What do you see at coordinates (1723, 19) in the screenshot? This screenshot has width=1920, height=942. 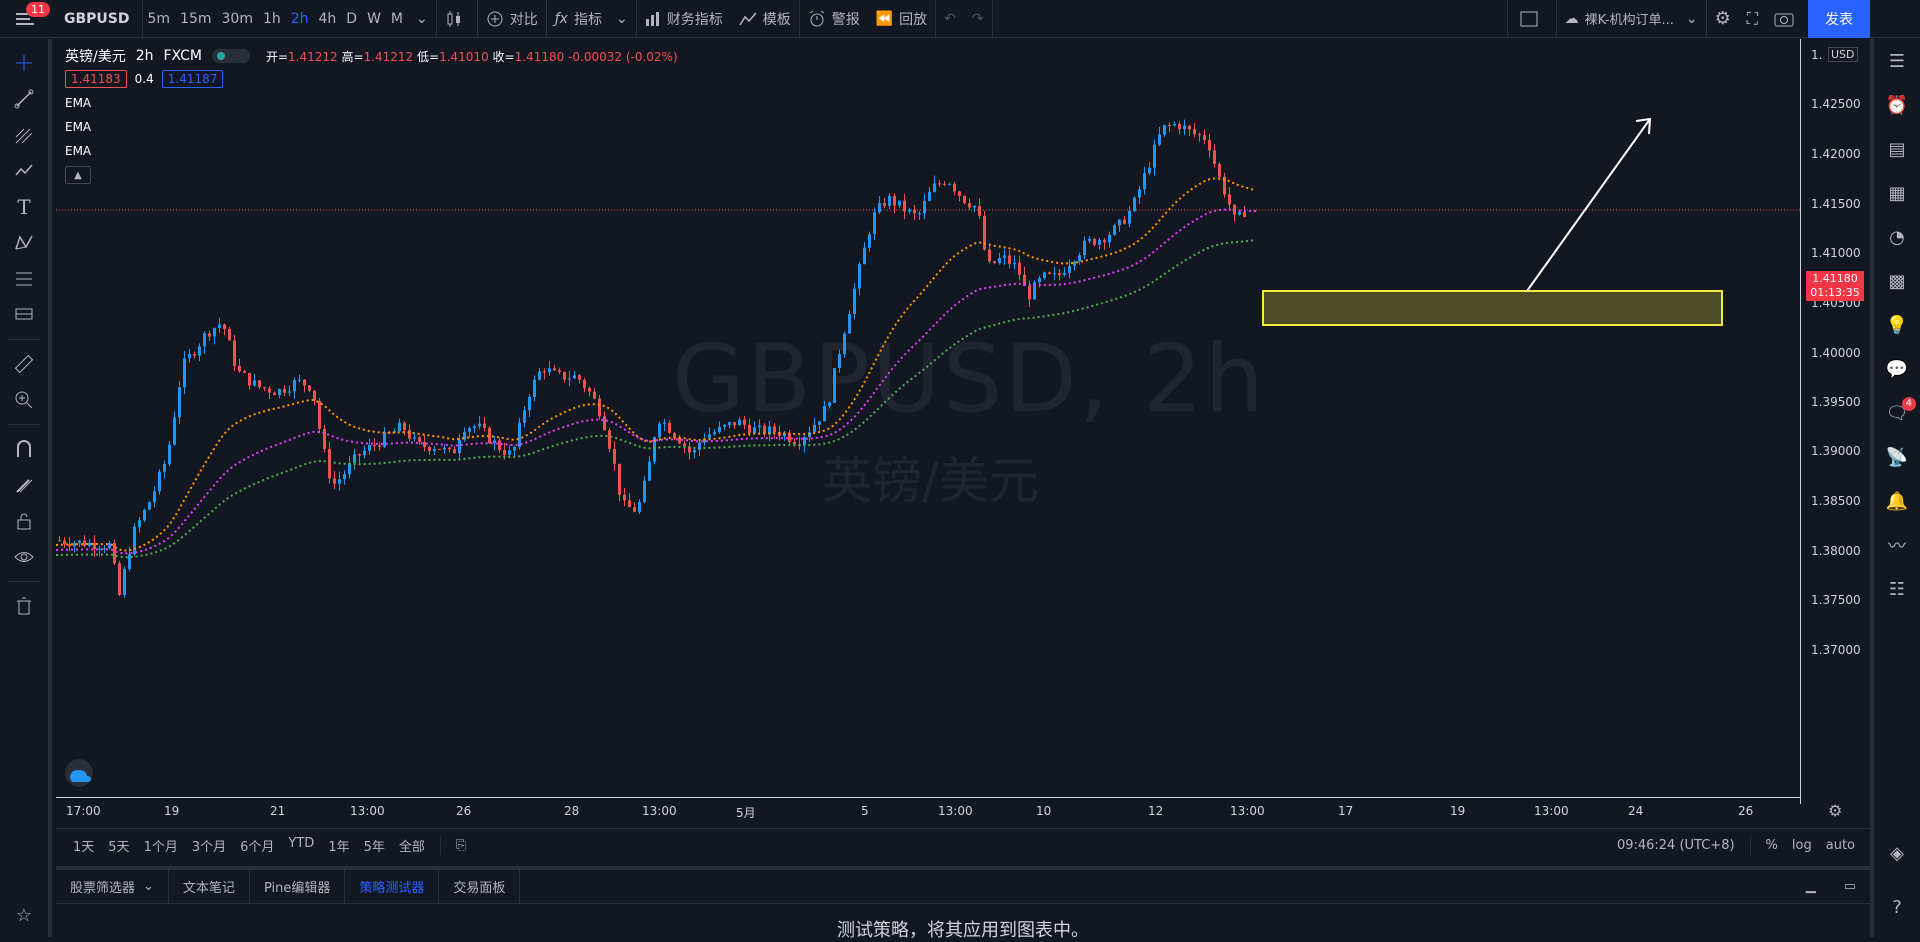 I see `settings-button: ⚙` at bounding box center [1723, 19].